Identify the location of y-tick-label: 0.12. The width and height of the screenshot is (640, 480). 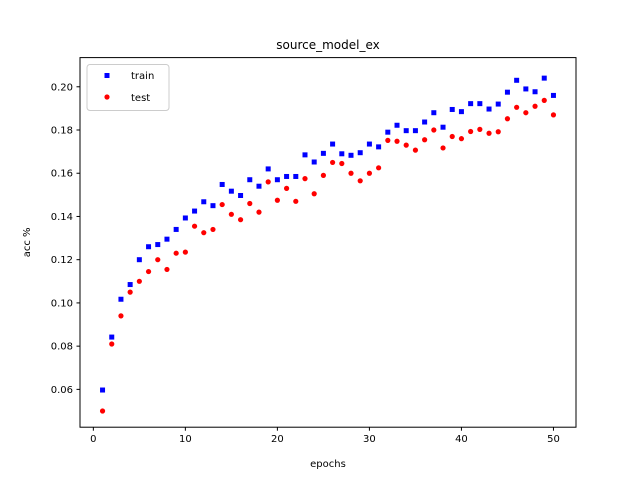
(62, 260).